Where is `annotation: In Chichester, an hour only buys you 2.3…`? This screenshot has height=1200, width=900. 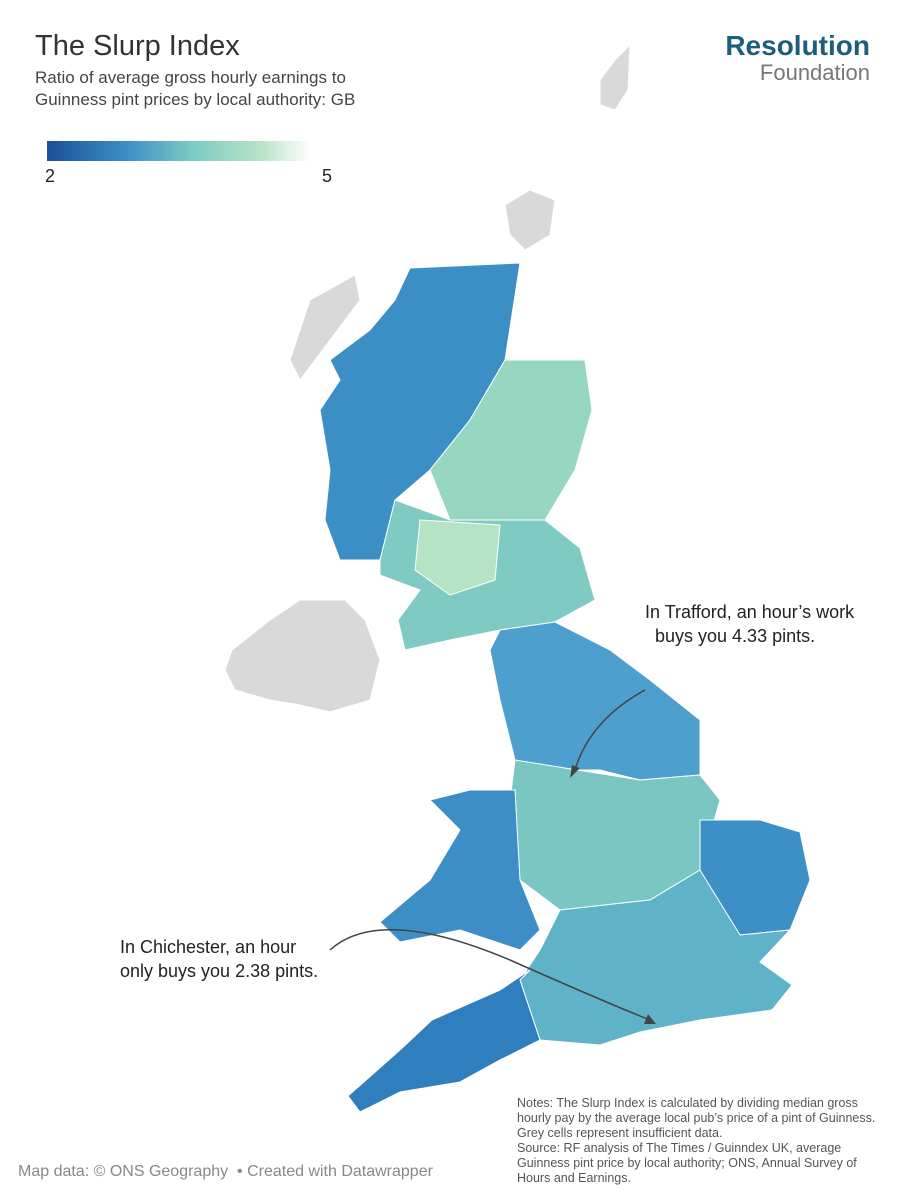
annotation: In Chichester, an hour only buys you 2.3… is located at coordinates (219, 959).